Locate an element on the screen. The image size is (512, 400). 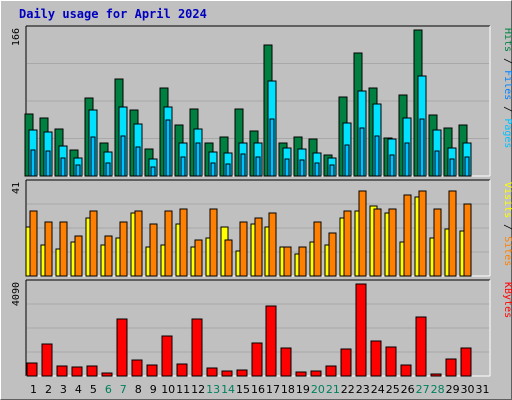
legend-entry: KBytes is located at coordinates (507, 300).